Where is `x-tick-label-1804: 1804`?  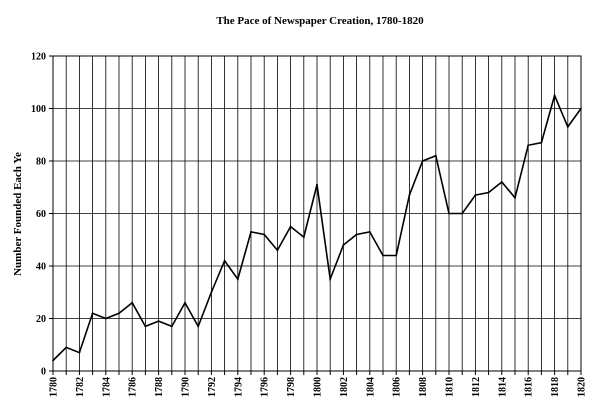
x-tick-label-1804: 1804 is located at coordinates (370, 387).